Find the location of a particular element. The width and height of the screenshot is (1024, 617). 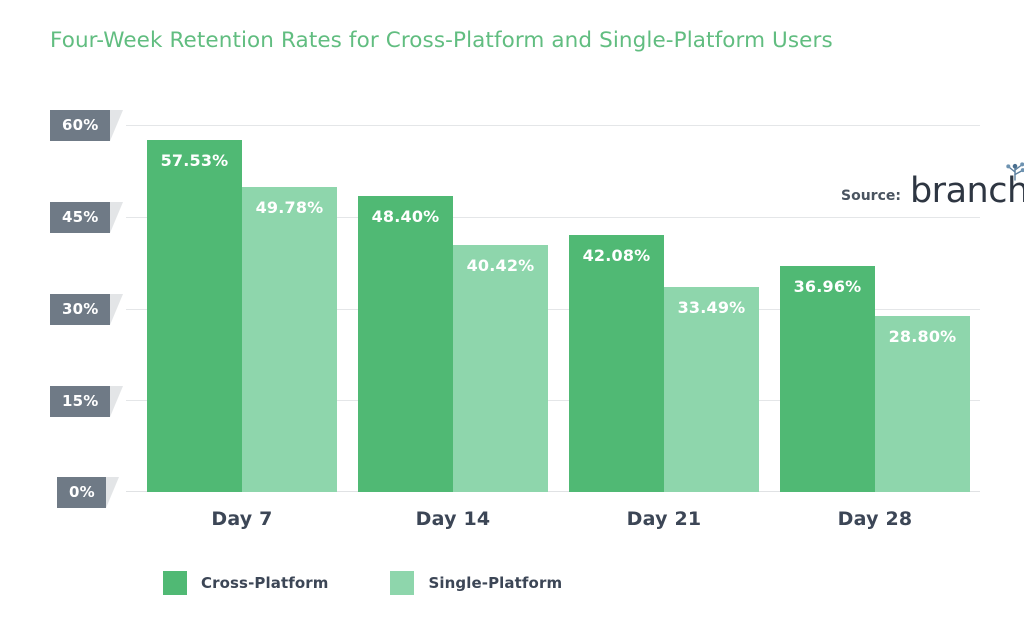

branch-wordmark: branch is located at coordinates (966, 191).